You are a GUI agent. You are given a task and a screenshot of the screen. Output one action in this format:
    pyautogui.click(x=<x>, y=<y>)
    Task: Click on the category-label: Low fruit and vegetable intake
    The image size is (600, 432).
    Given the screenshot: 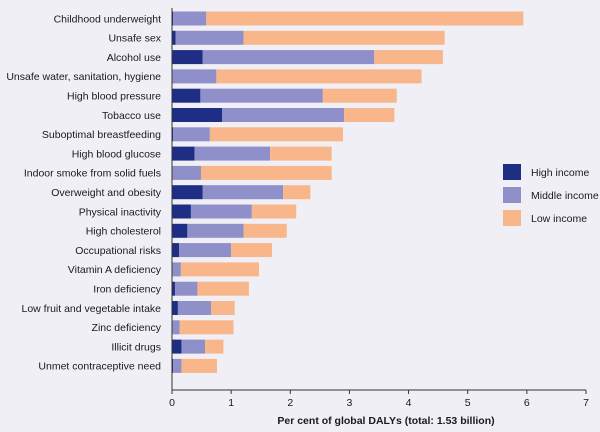 What is the action you would take?
    pyautogui.click(x=91, y=309)
    